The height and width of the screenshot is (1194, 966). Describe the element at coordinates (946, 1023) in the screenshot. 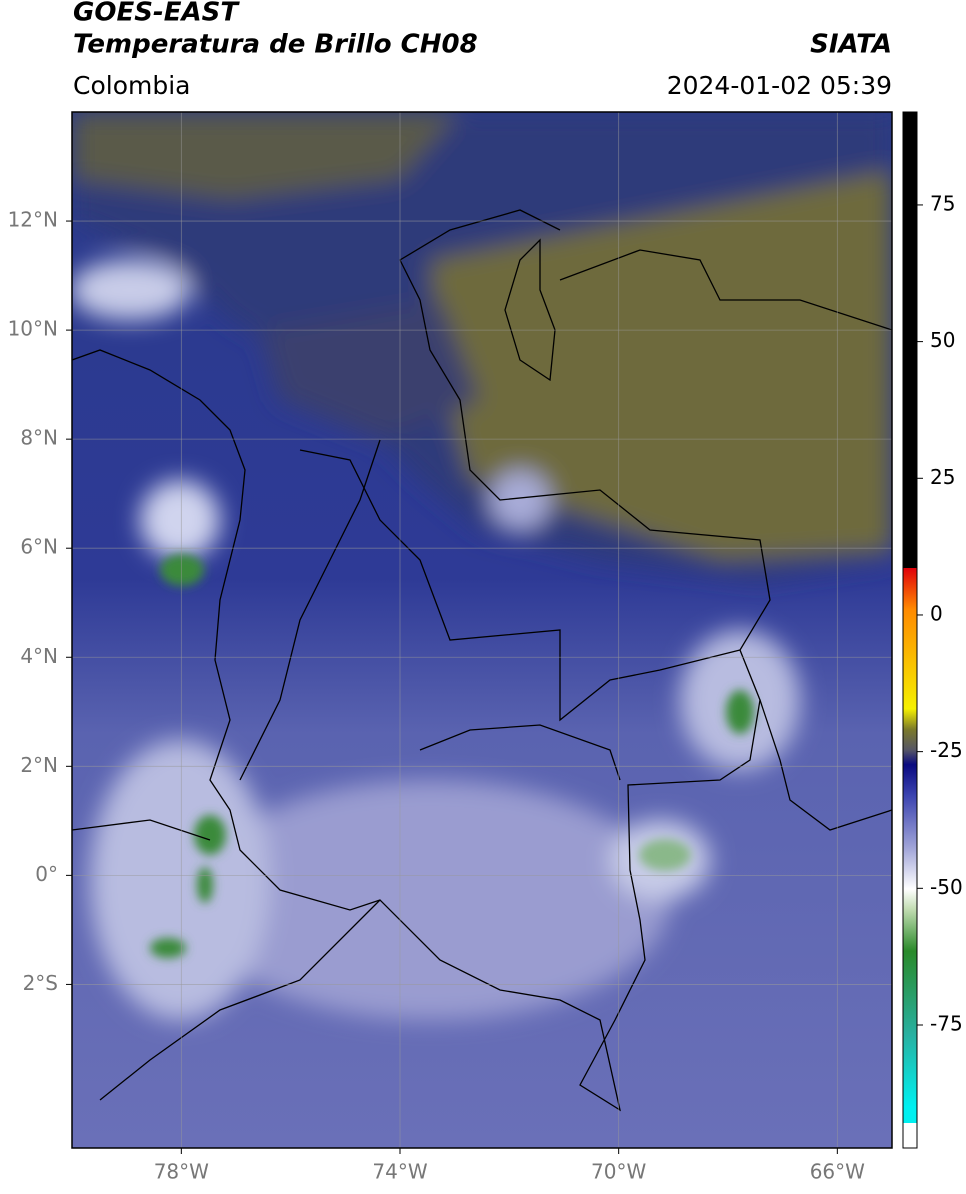

I see `colorbar-tick-label: -75` at that location.